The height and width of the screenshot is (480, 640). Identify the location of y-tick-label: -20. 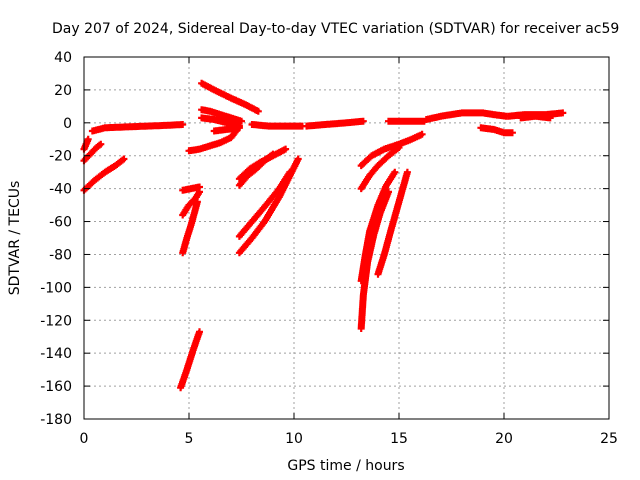
(60, 157).